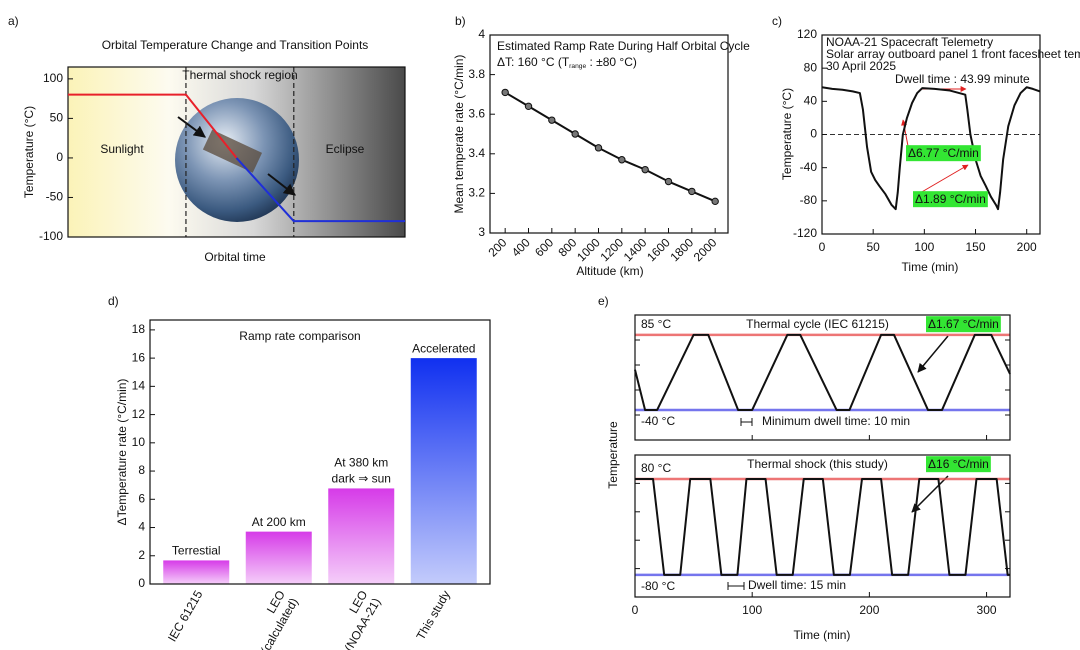 The image size is (1080, 650). I want to click on rate-label: Δ16 °C/min, so click(958, 464).